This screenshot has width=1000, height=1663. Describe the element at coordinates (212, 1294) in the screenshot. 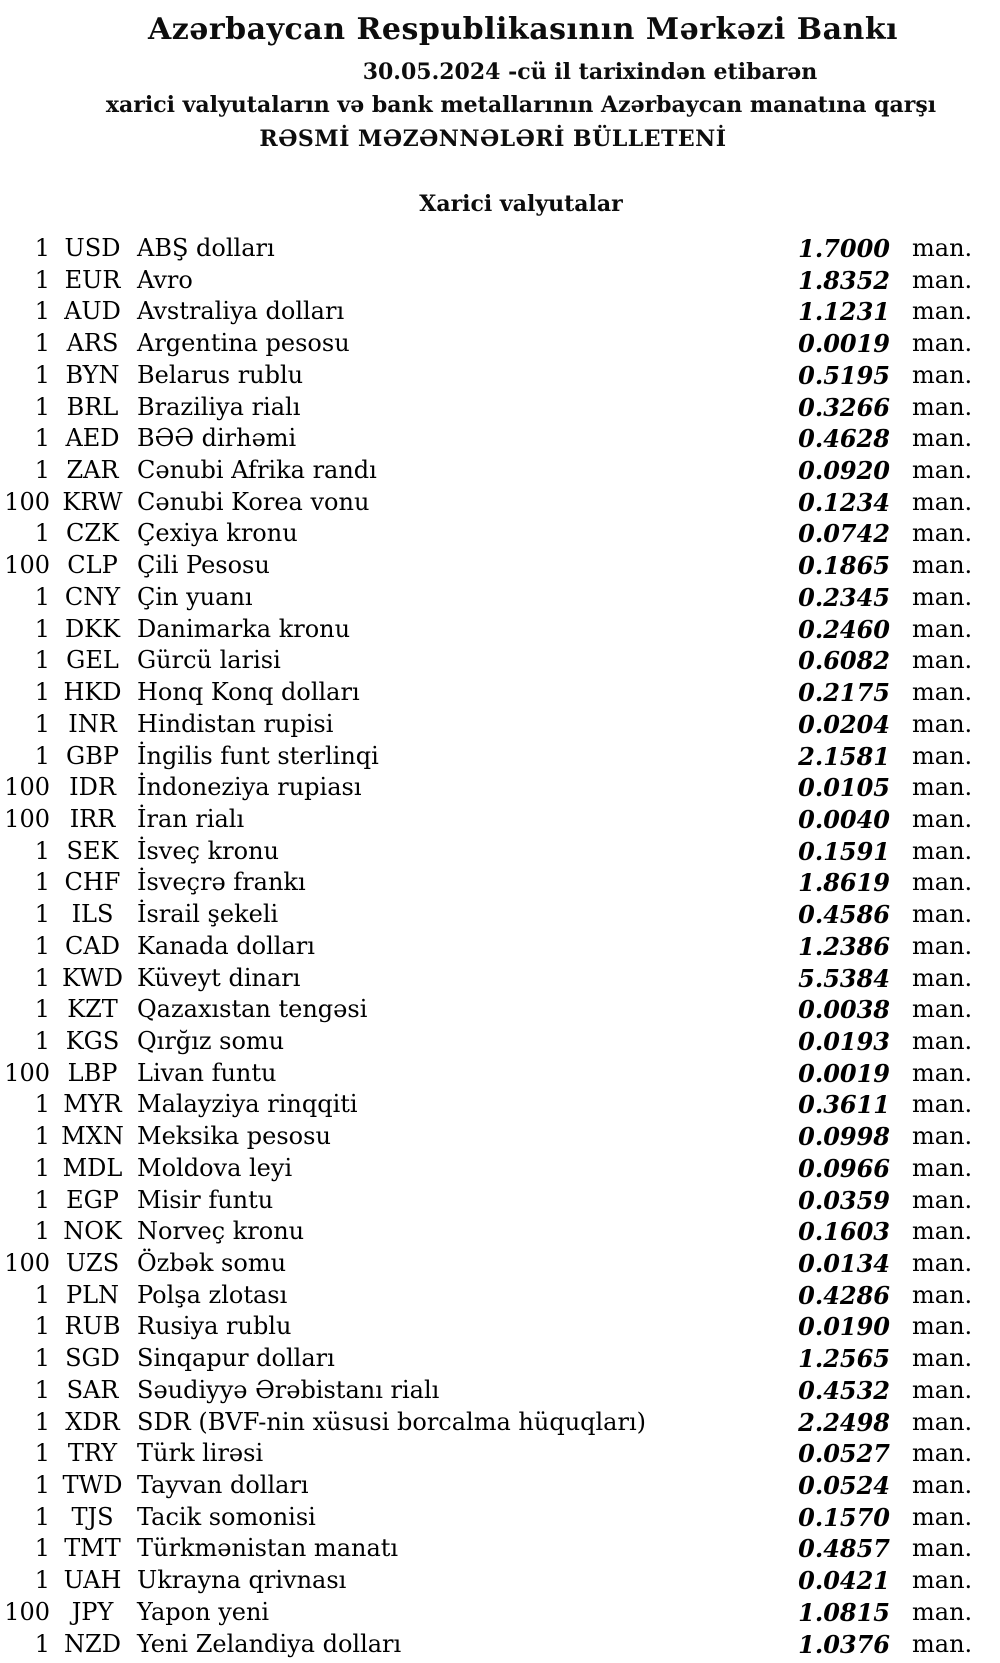

I see `row-currency-name: Polşa zlotası` at that location.